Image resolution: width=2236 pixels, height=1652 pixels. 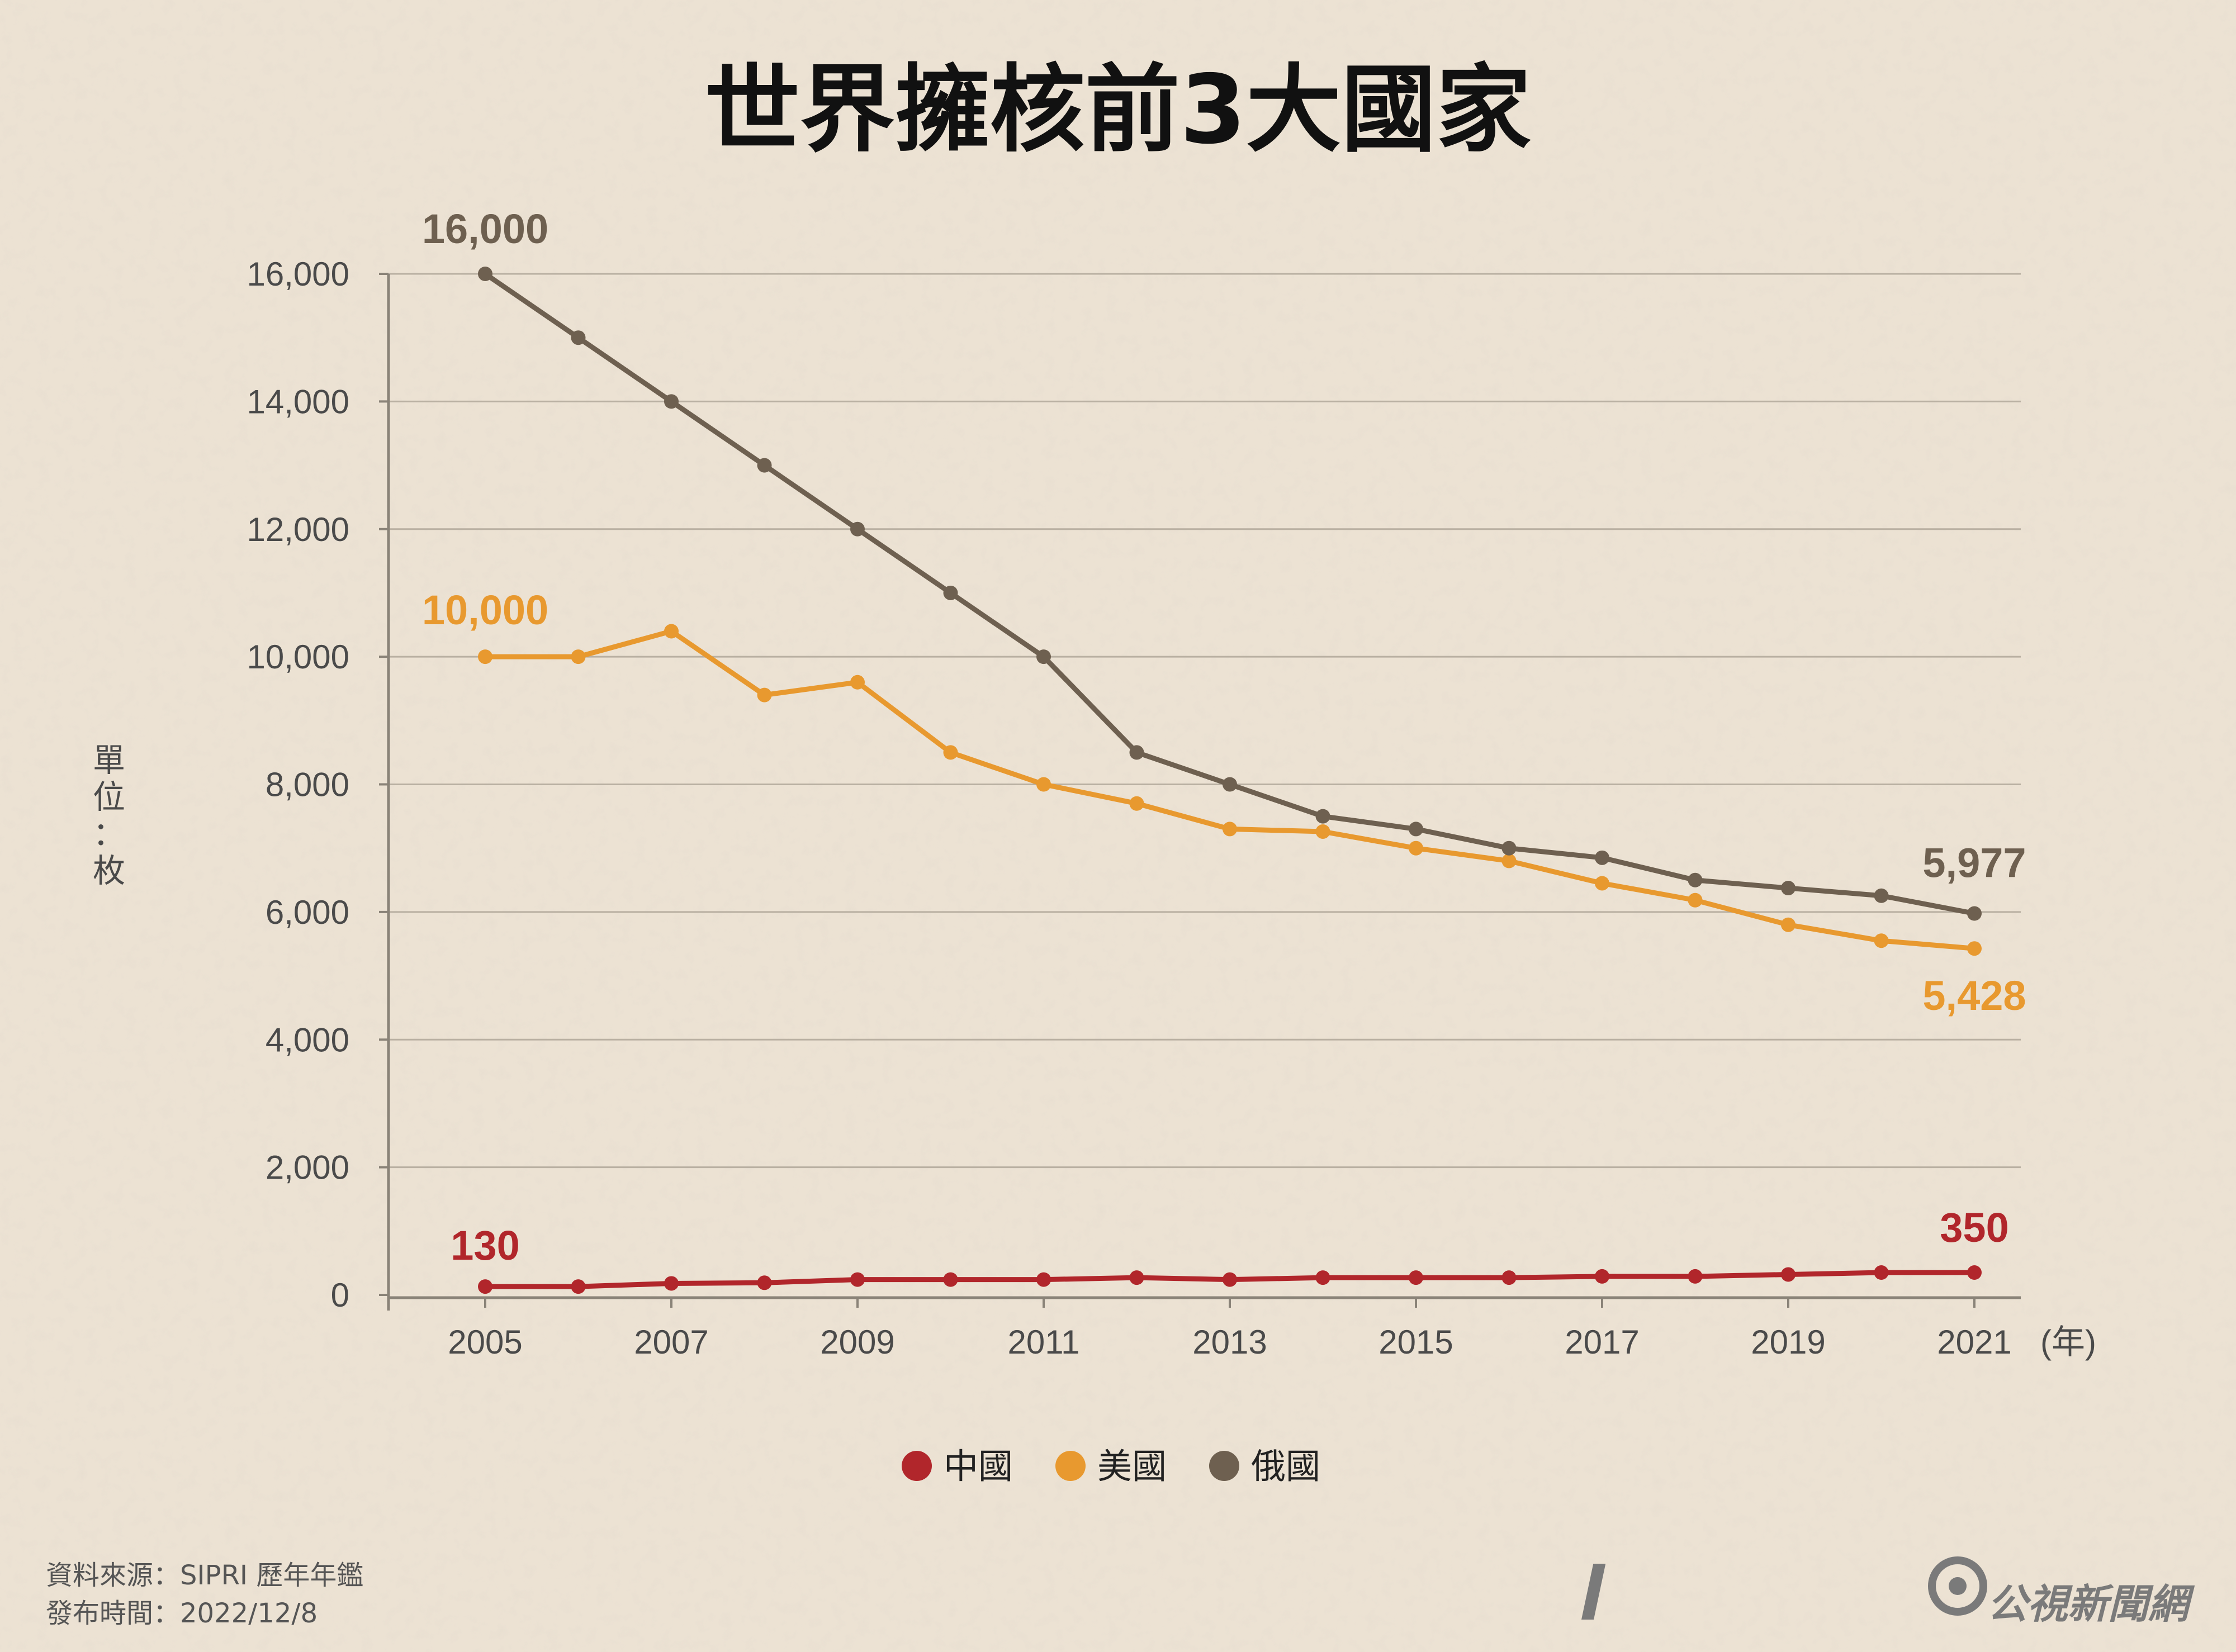 I want to click on x-tick-label: 2011, so click(x=1043, y=1342).